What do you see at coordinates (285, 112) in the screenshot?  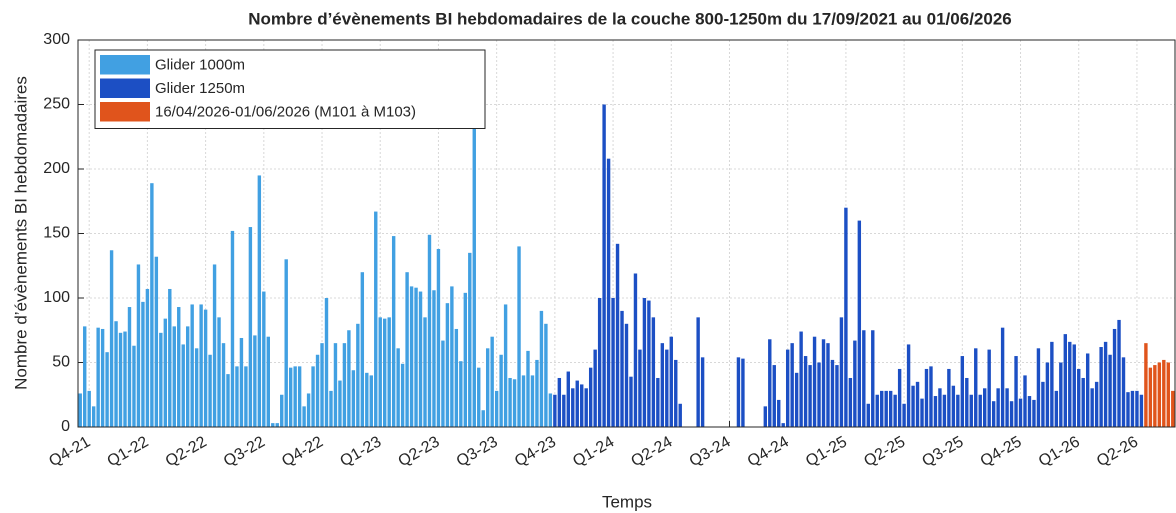 I see `legend-label: 16/04/2026-01/06/2026 (M101 à M103)` at bounding box center [285, 112].